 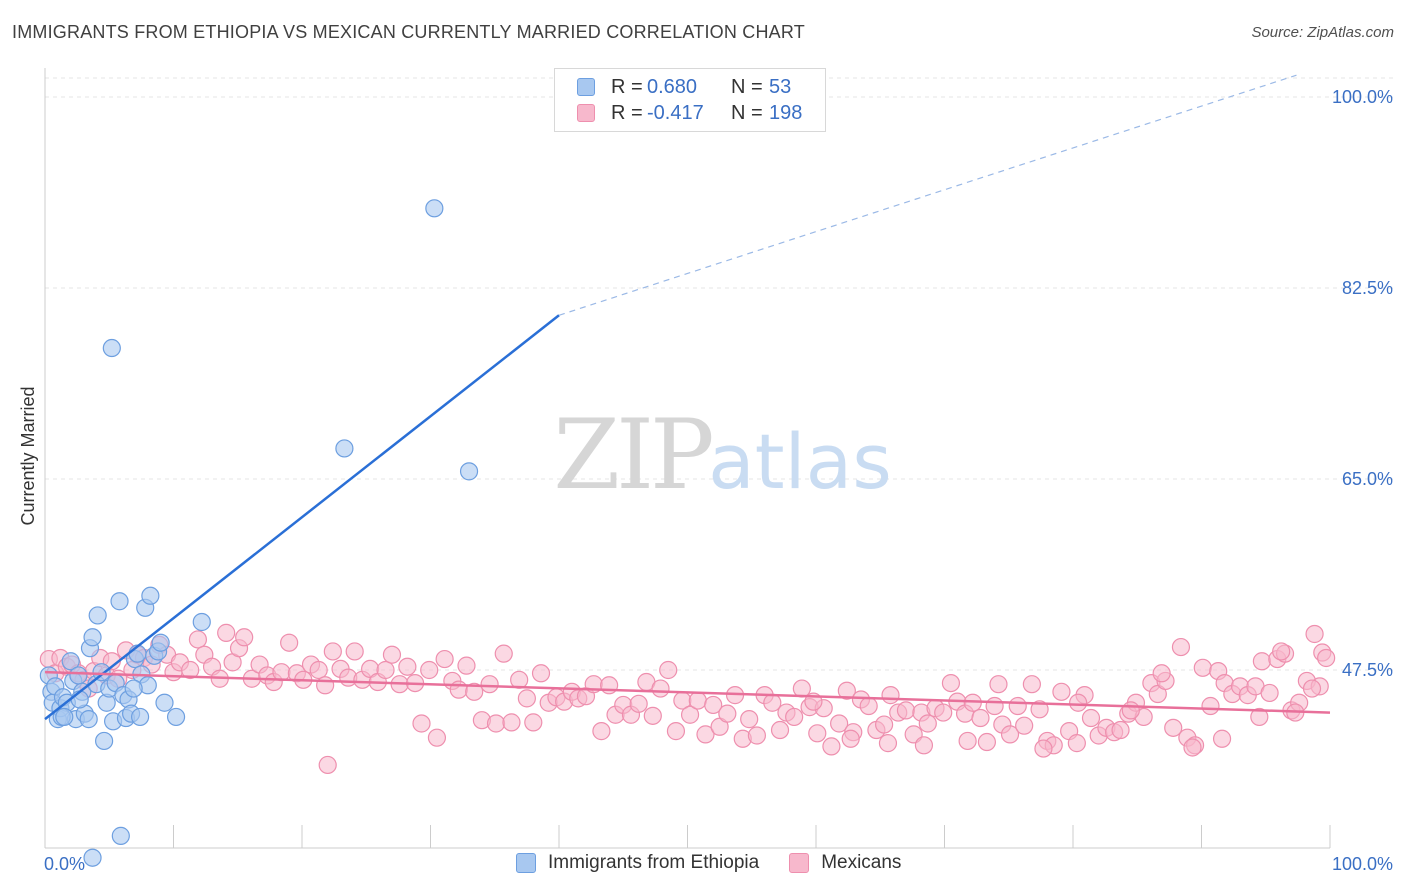 What do you see at coordinates (689, 113) in the screenshot?
I see `legend-row-mexicans: R = -0.417 N = 198` at bounding box center [689, 113].